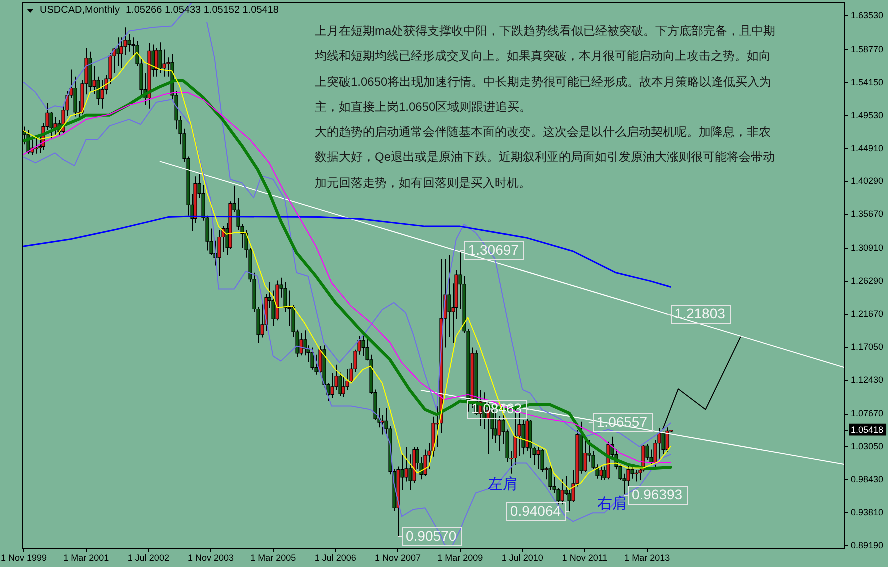 The image size is (888, 567). I want to click on x-tick-label: 1 Mar 2009, so click(461, 557).